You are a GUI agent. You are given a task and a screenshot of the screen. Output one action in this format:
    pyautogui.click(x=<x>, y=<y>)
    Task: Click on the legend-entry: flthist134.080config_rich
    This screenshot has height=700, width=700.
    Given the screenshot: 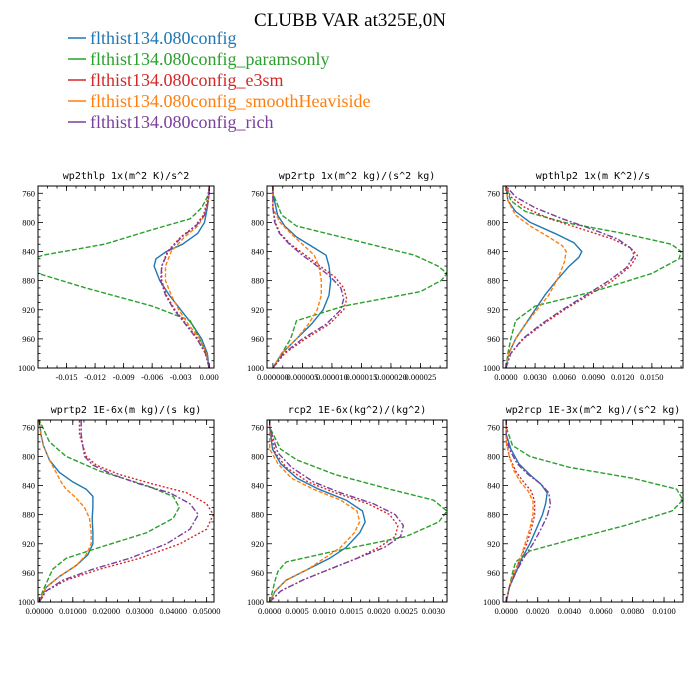 What is the action you would take?
    pyautogui.click(x=170, y=122)
    